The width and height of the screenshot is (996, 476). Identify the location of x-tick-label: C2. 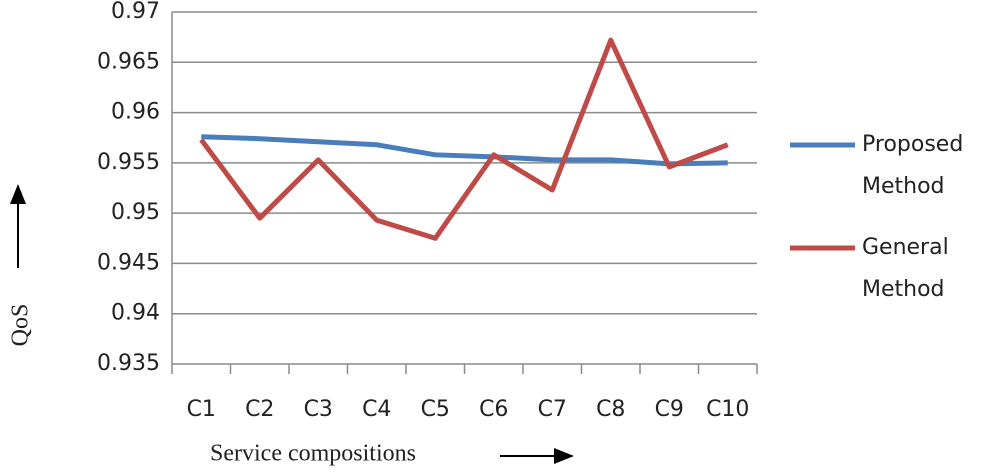
(259, 409).